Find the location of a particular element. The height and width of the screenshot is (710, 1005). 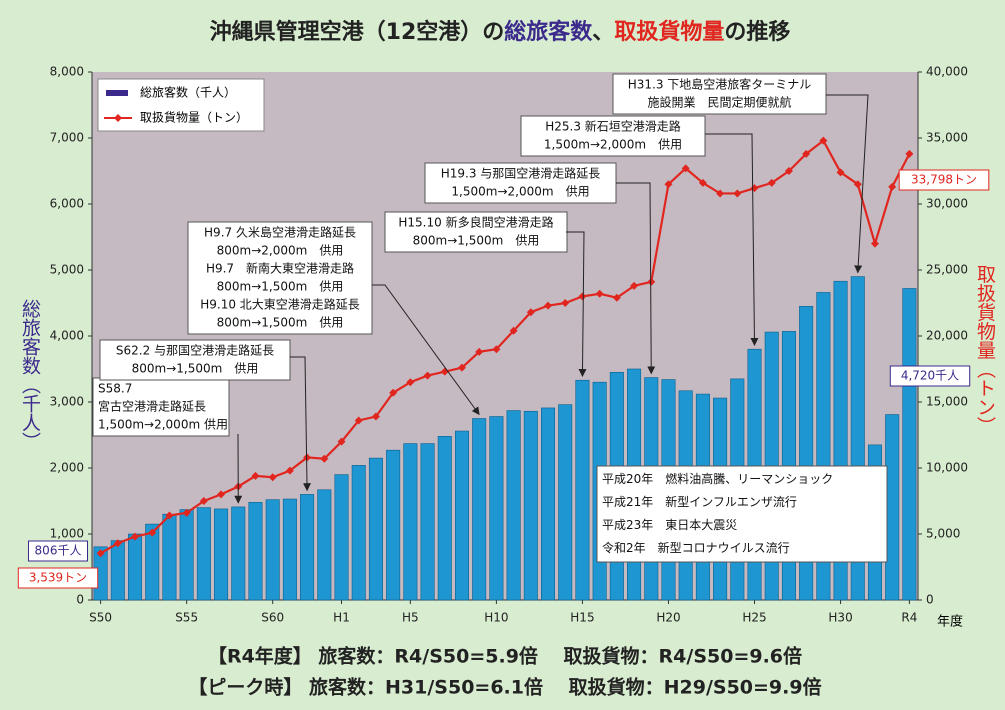

x-tick-label: H5 is located at coordinates (410, 618).